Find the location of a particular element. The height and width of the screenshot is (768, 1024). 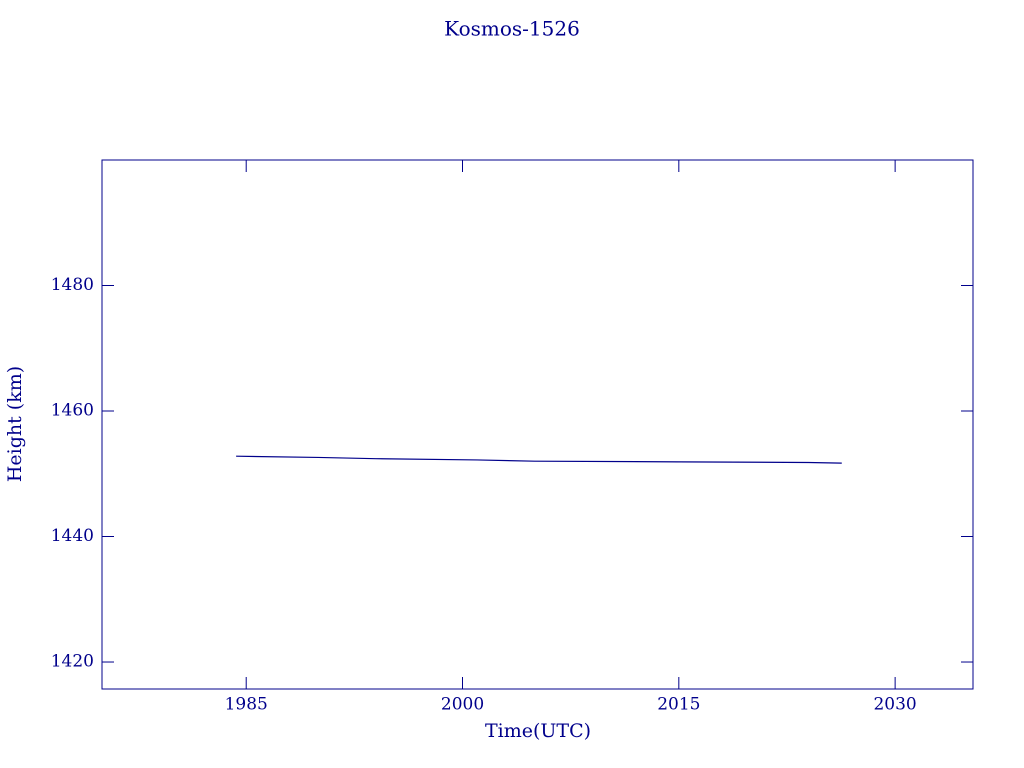

data-line is located at coordinates (539, 459).